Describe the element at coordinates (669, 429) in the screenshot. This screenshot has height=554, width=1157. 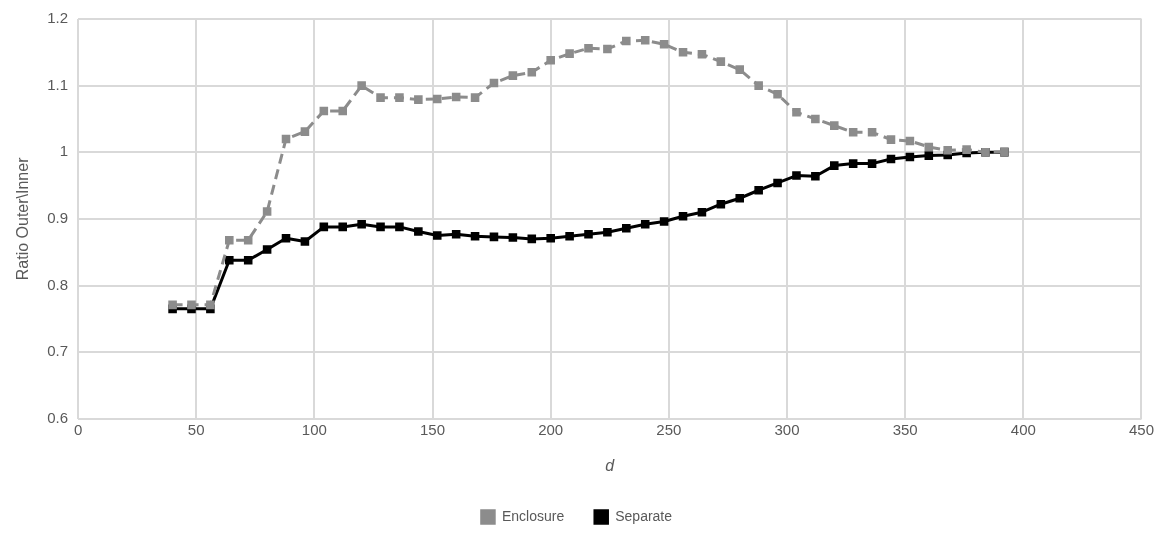
I see `x-tick-label: 250` at that location.